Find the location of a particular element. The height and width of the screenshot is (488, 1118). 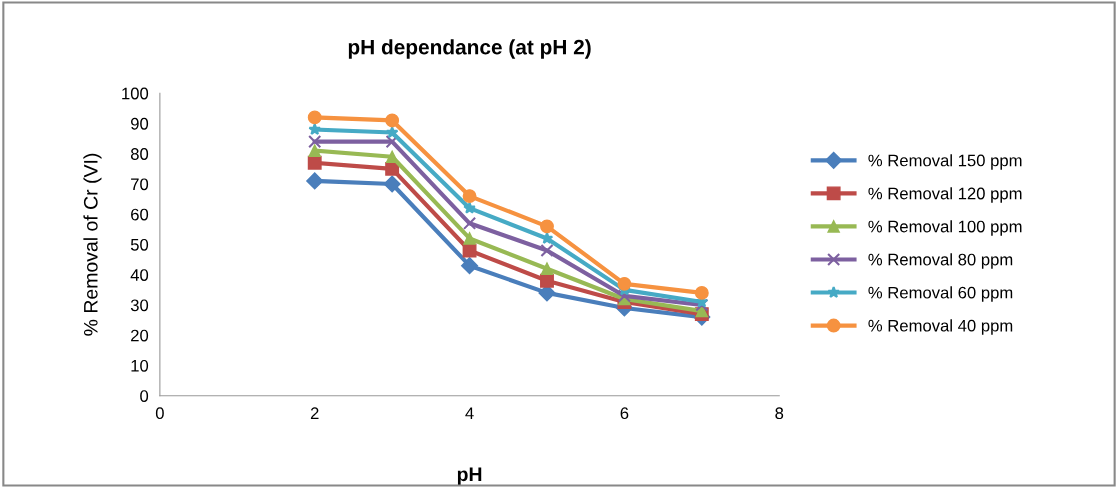

x-tick-label: 4 is located at coordinates (469, 413).